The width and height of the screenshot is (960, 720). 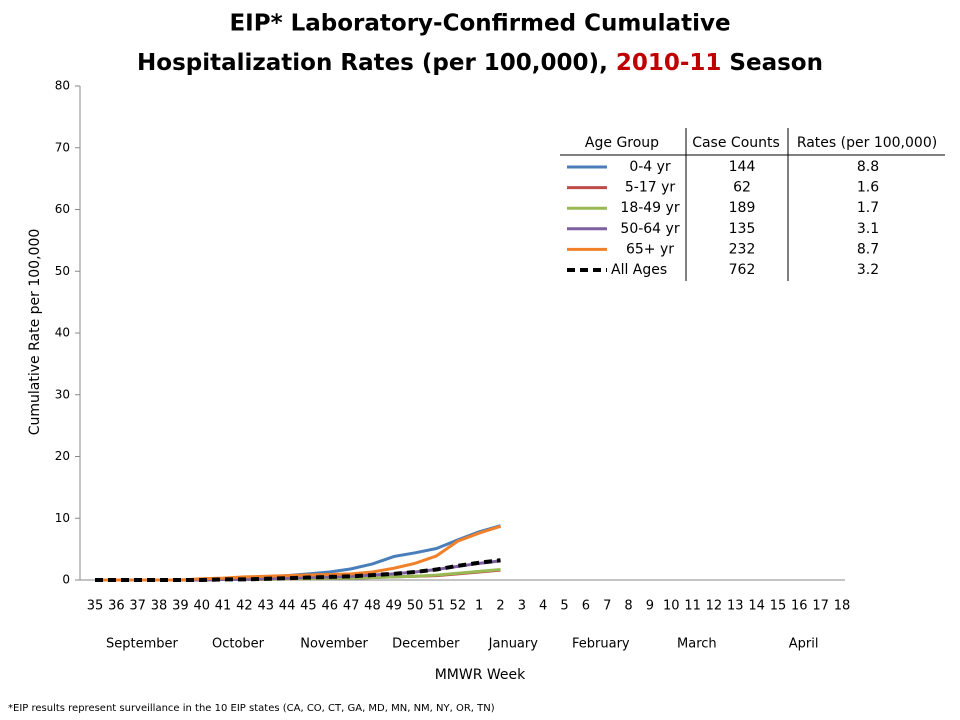 What do you see at coordinates (62, 209) in the screenshot?
I see `y-tick-label: 60` at bounding box center [62, 209].